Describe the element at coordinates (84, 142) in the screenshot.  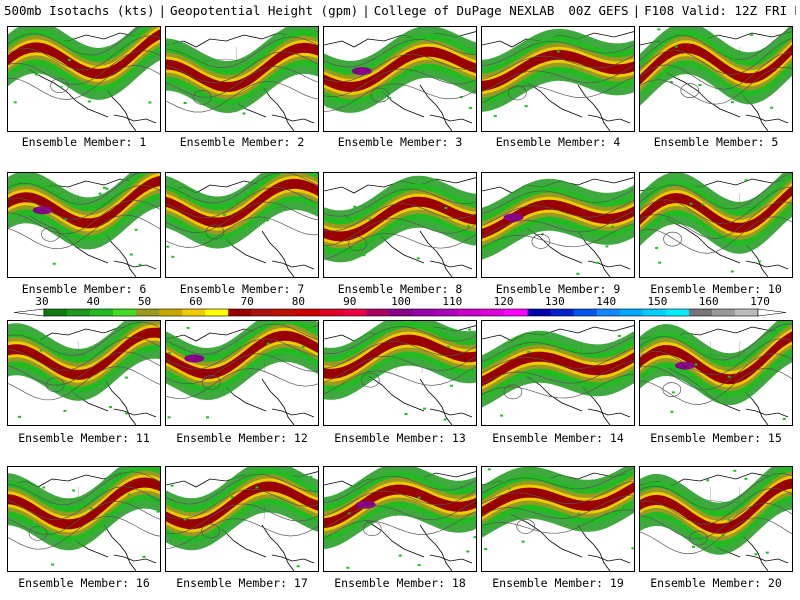
I see `ensemble-member-label: Ensemble Member: 1` at that location.